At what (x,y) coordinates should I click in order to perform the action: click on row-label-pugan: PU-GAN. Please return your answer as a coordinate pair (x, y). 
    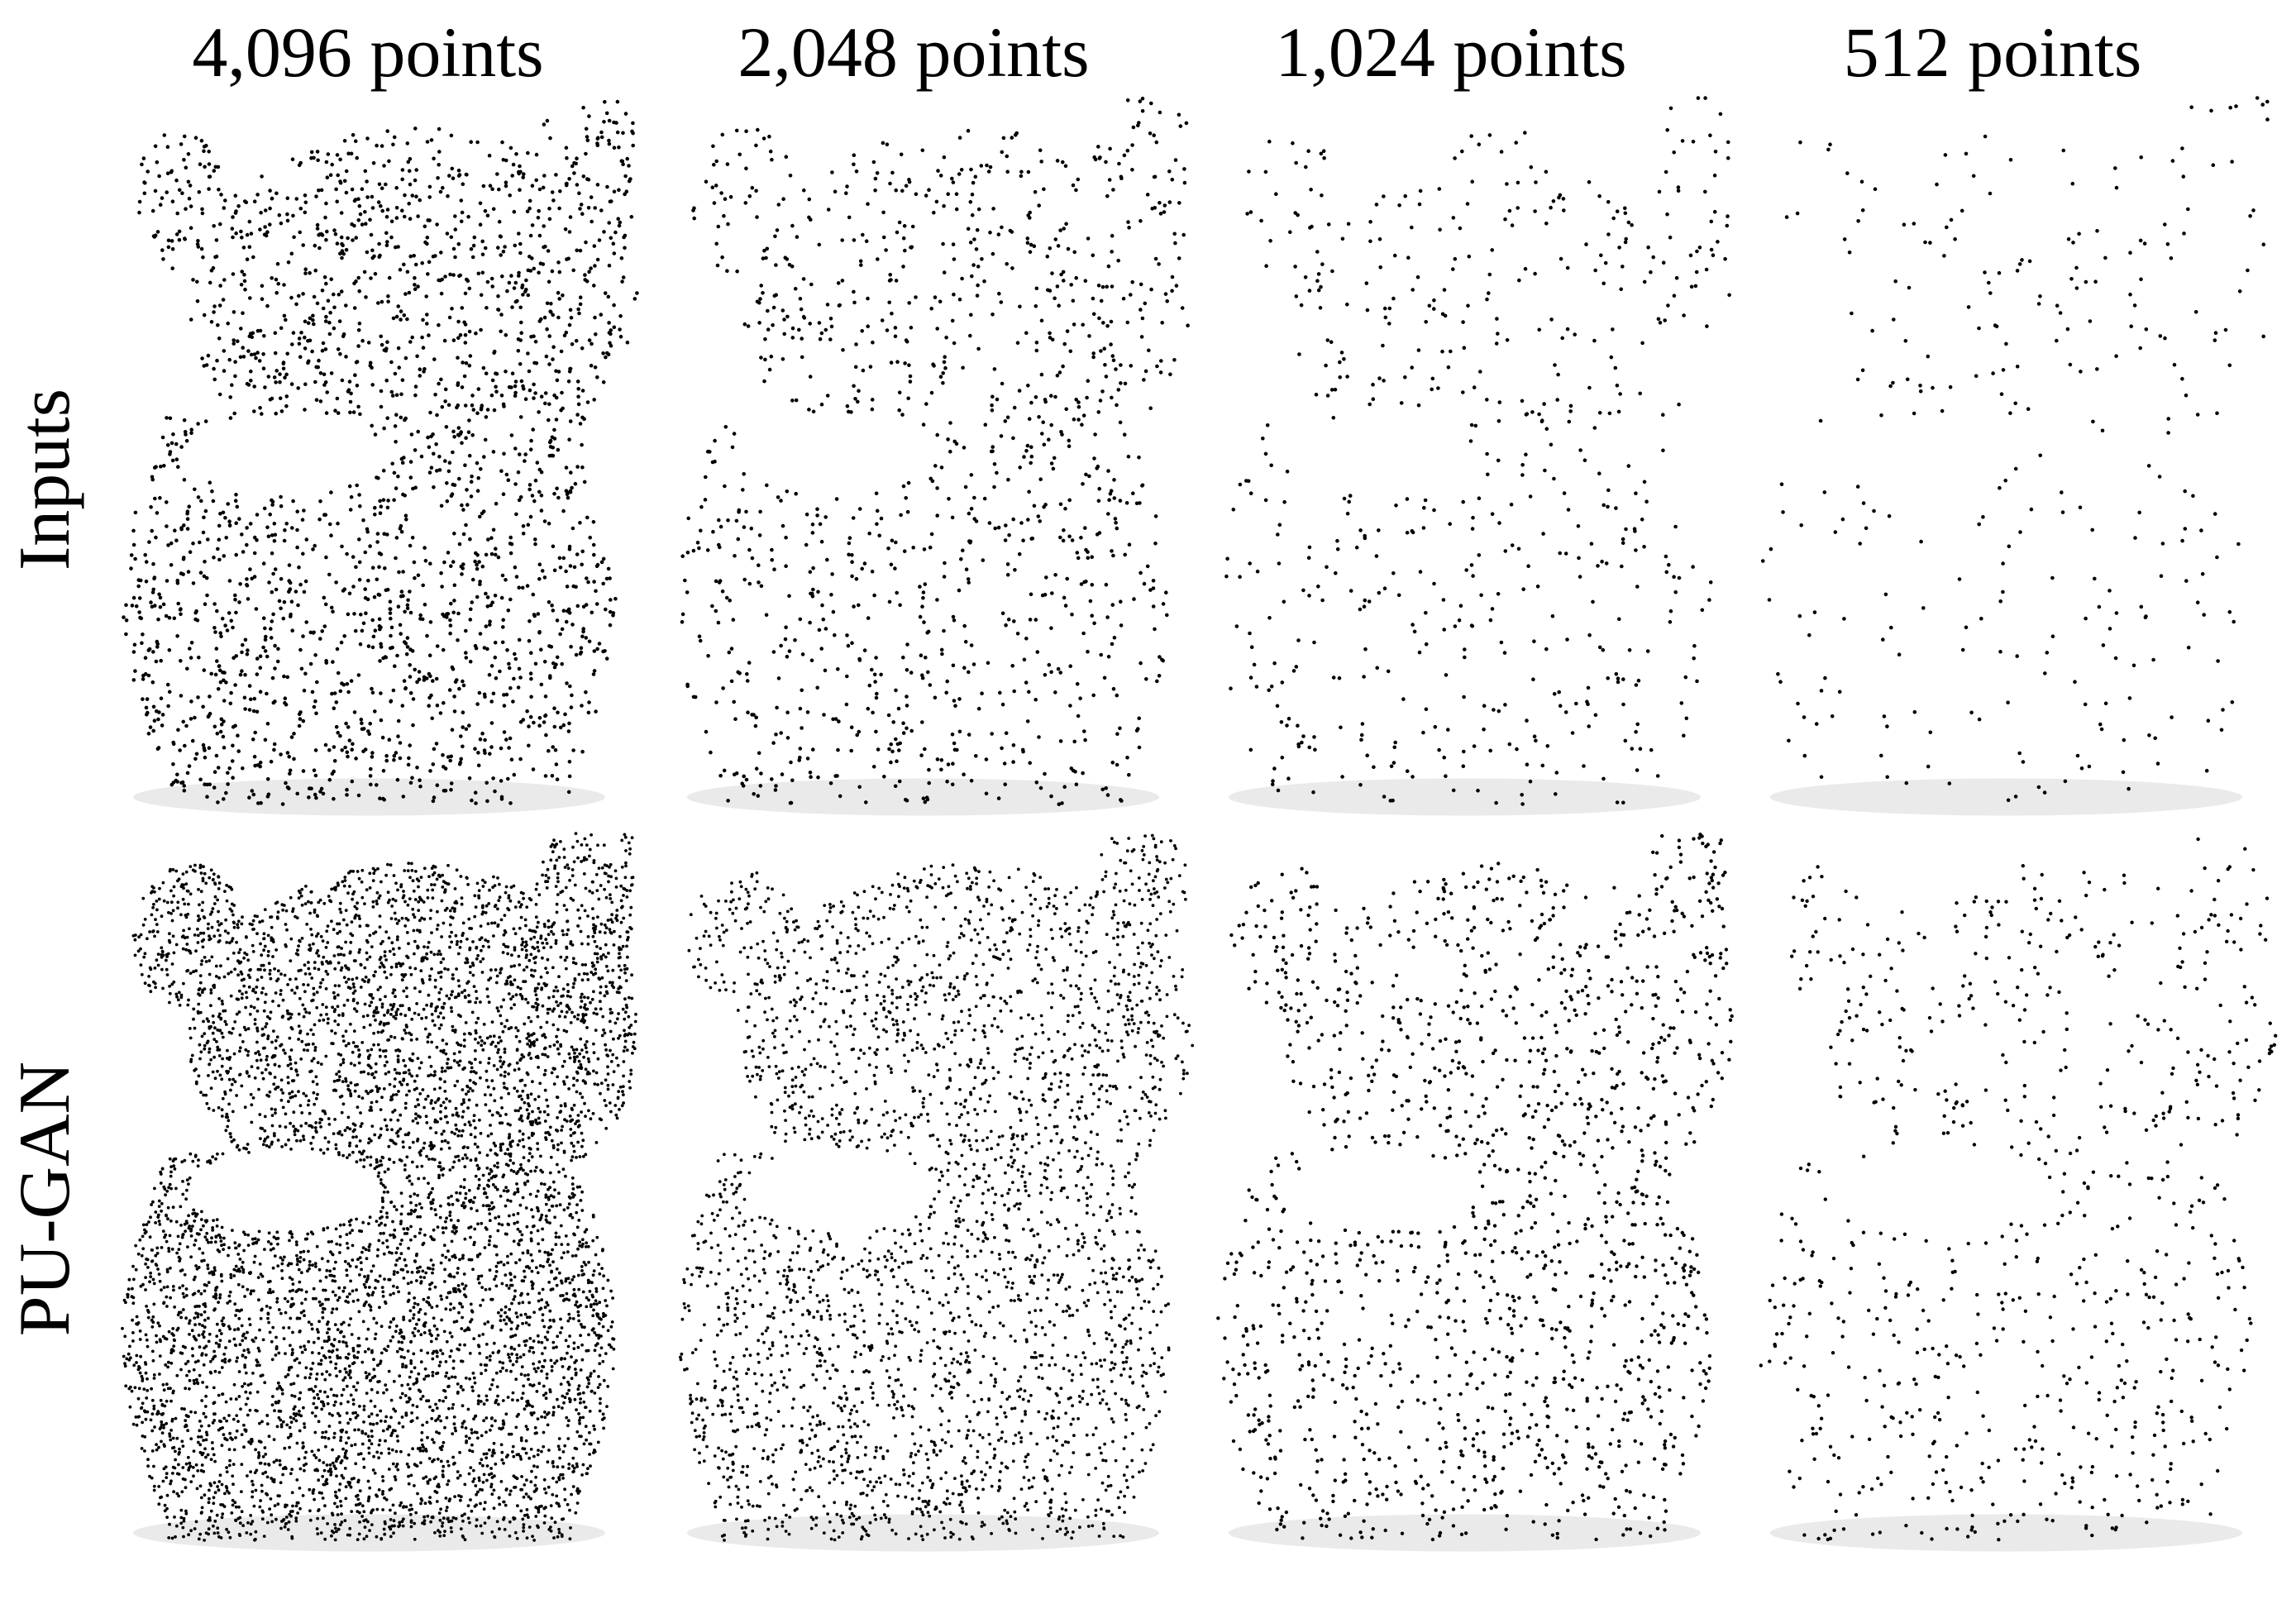
    Looking at the image, I should click on (45, 1199).